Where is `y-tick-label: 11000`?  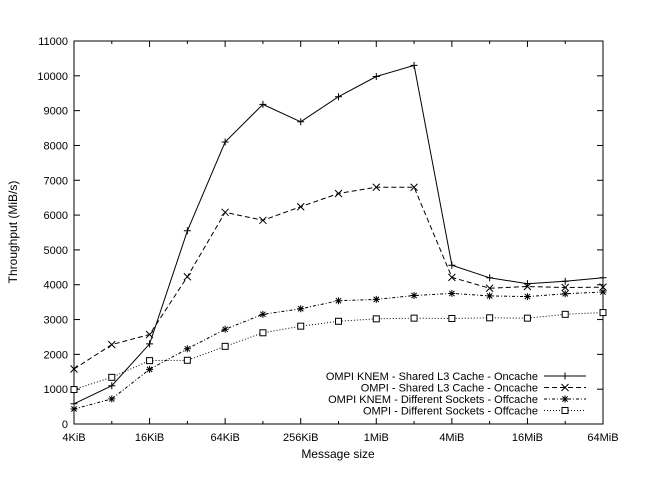 y-tick-label: 11000 is located at coordinates (53, 42).